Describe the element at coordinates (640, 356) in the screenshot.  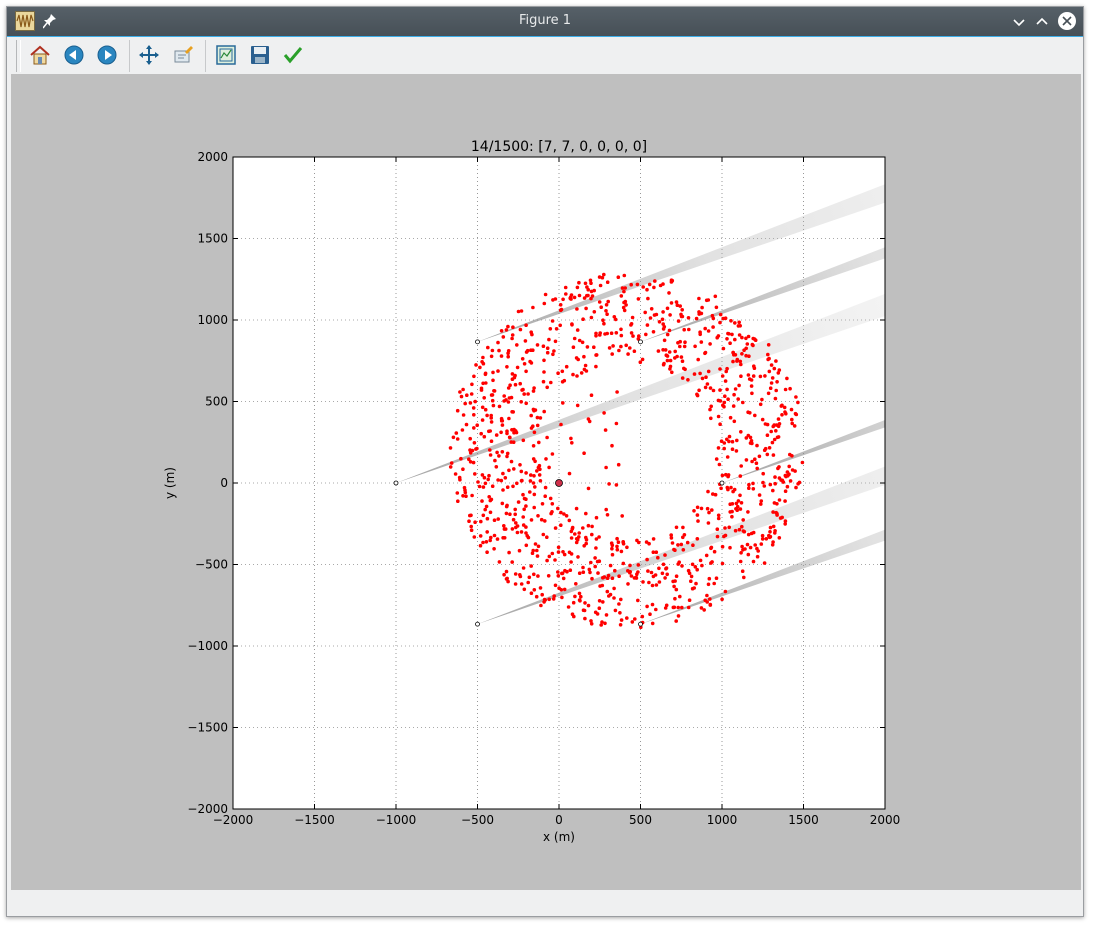
I see `plume` at that location.